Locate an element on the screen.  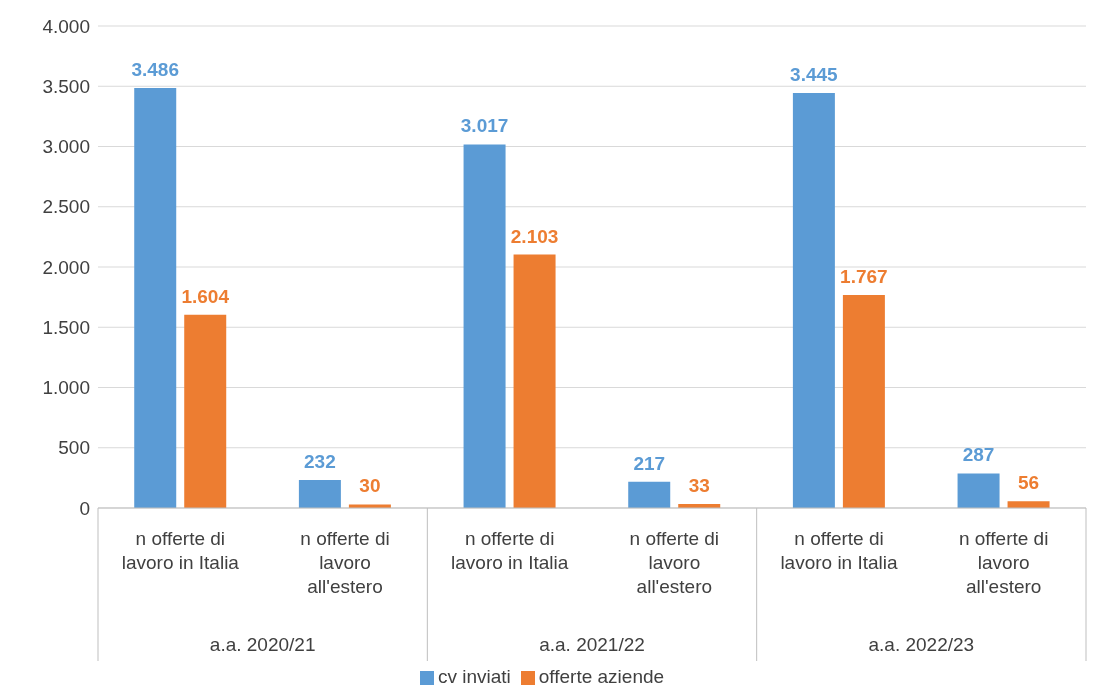
data-label: 1.767 is located at coordinates (864, 277).